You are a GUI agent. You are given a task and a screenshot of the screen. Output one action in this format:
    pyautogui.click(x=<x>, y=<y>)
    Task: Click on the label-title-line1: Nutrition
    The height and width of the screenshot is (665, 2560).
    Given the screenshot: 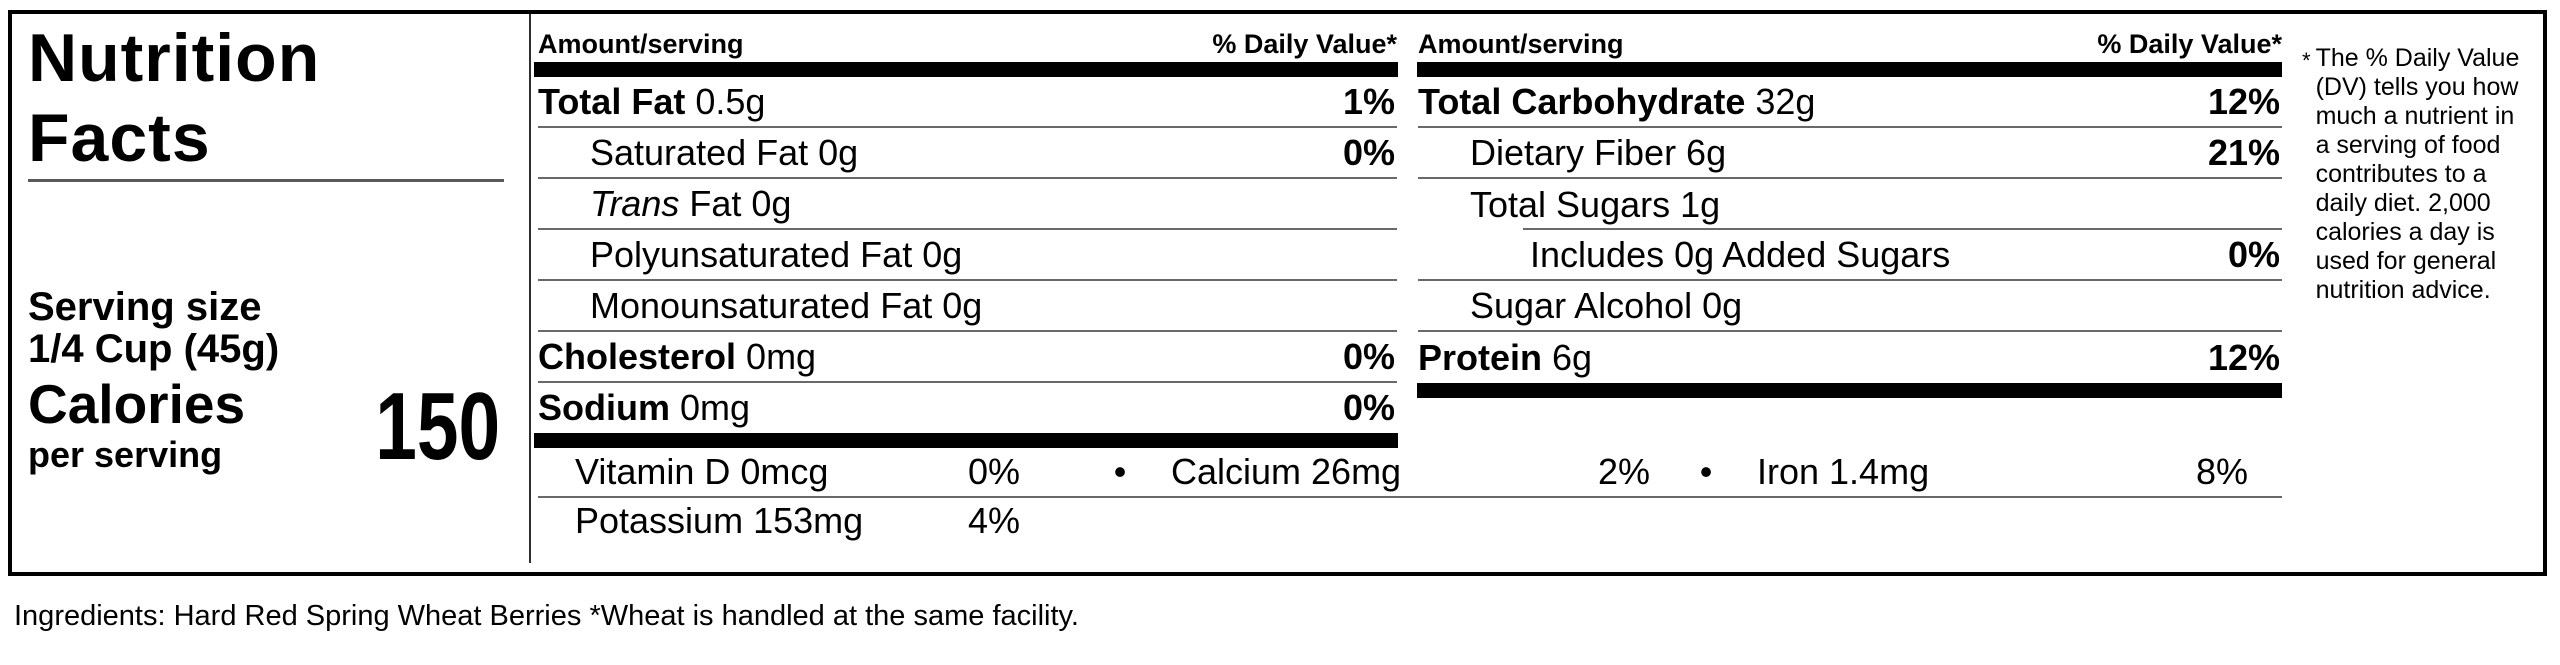 What is the action you would take?
    pyautogui.click(x=174, y=58)
    